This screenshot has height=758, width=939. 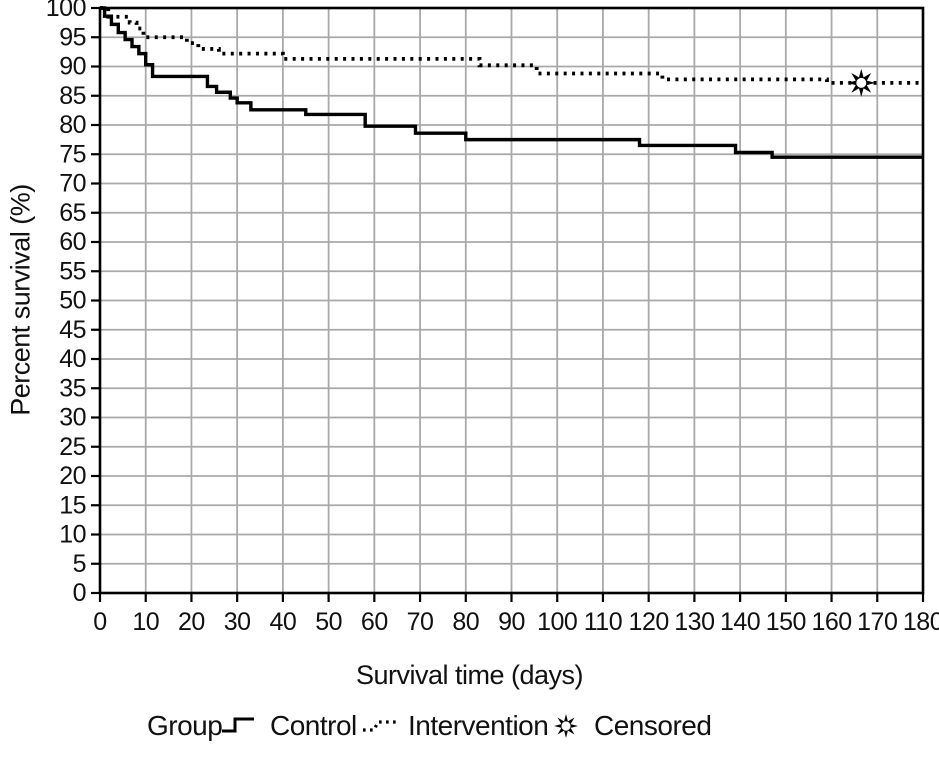 I want to click on censored-marker-center, so click(x=861, y=82).